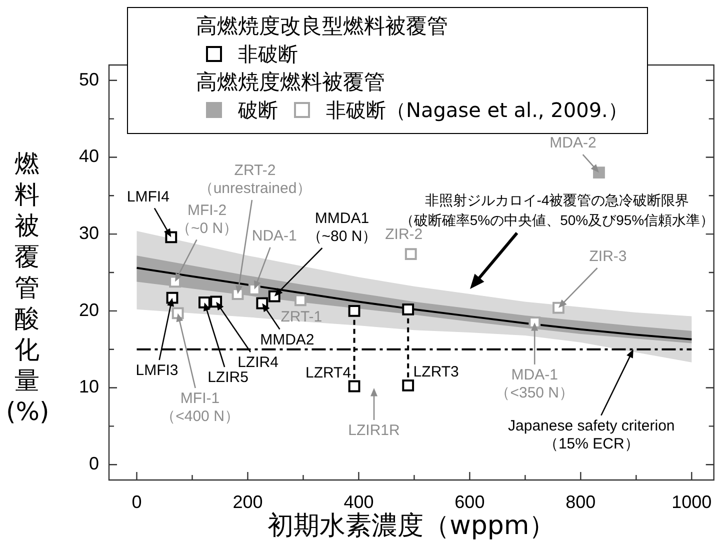  What do you see at coordinates (557, 210) in the screenshot?
I see `annotation: 非照射ジルカロイ-4被覆管の急冷破断限界（破断確率5%の中央値、50%及び95%信頼水準）` at bounding box center [557, 210].